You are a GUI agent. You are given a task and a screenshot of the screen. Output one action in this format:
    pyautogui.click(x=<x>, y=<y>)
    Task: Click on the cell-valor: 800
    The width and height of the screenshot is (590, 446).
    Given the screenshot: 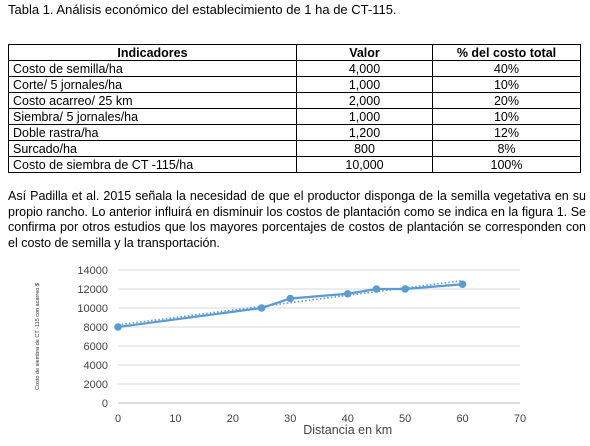 What is the action you would take?
    pyautogui.click(x=364, y=148)
    